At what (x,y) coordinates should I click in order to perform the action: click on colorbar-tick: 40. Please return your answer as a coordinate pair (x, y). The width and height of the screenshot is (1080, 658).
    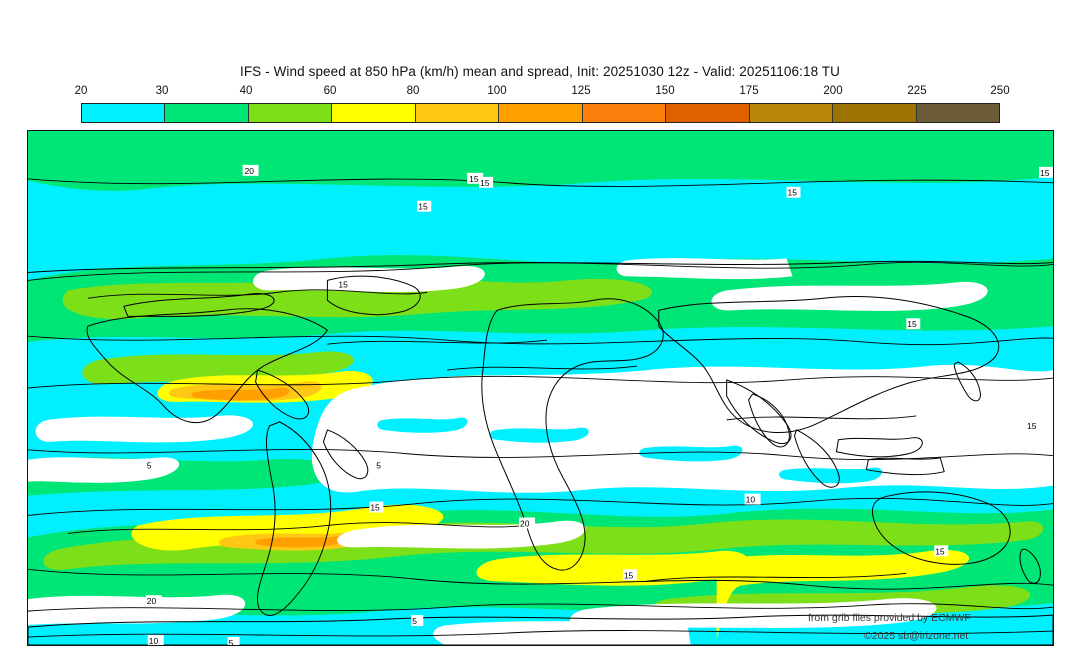
    Looking at the image, I should click on (246, 91).